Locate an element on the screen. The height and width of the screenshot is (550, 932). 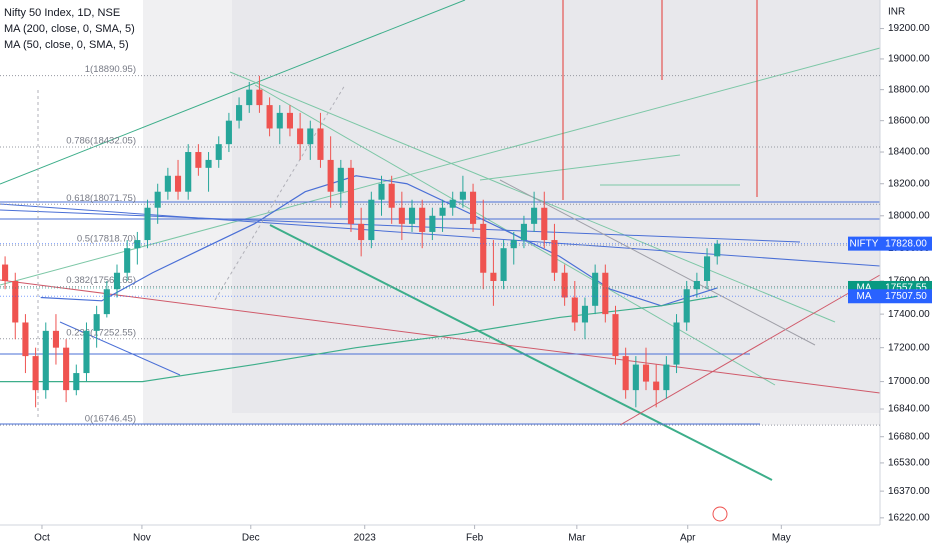
y-tick-label: 18200.00 is located at coordinates (909, 183).